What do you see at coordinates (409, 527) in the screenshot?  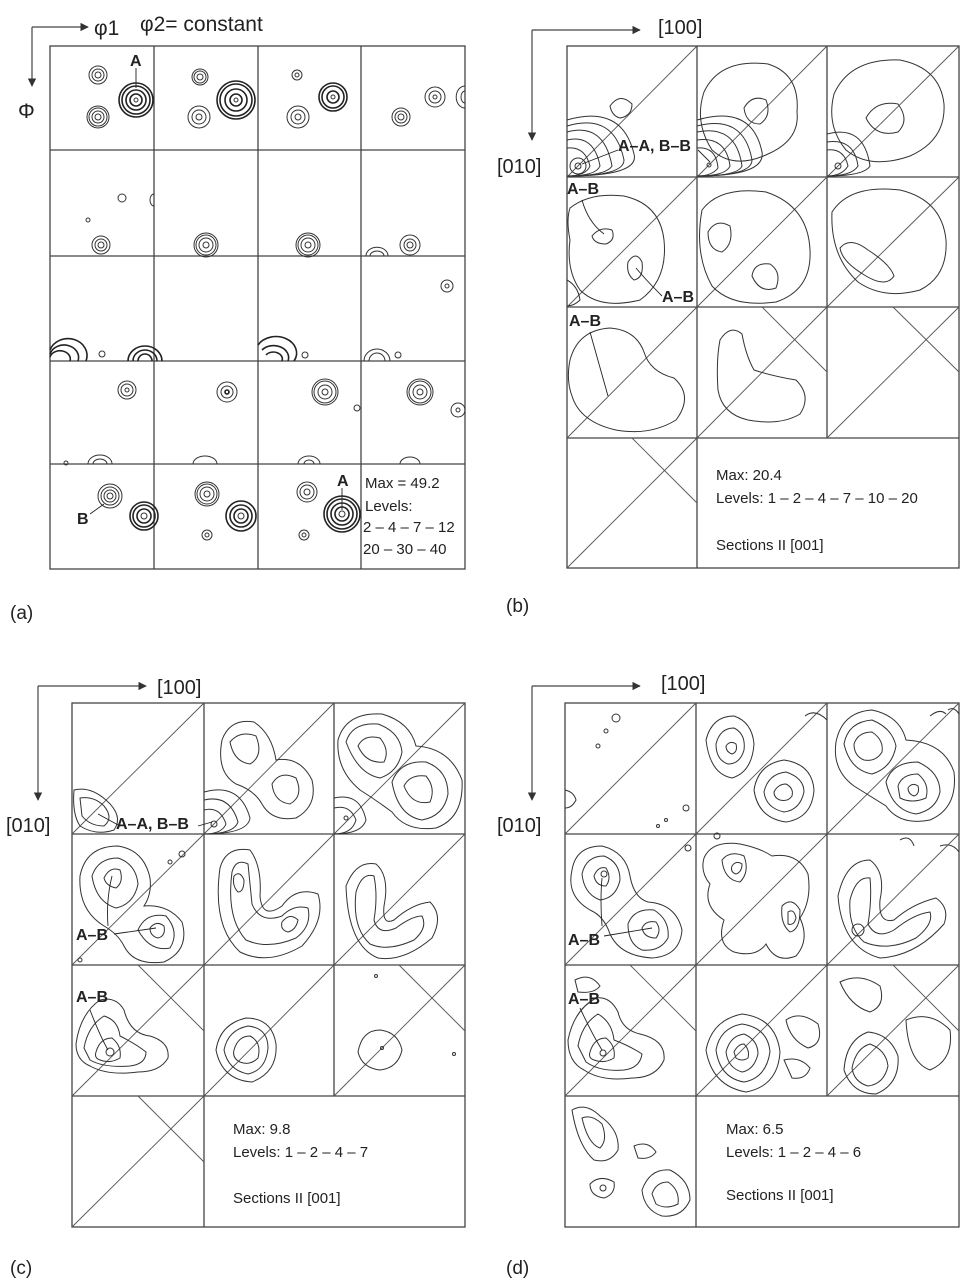 I see `levels-line-1: 2 – 4 – 7 – 12` at bounding box center [409, 527].